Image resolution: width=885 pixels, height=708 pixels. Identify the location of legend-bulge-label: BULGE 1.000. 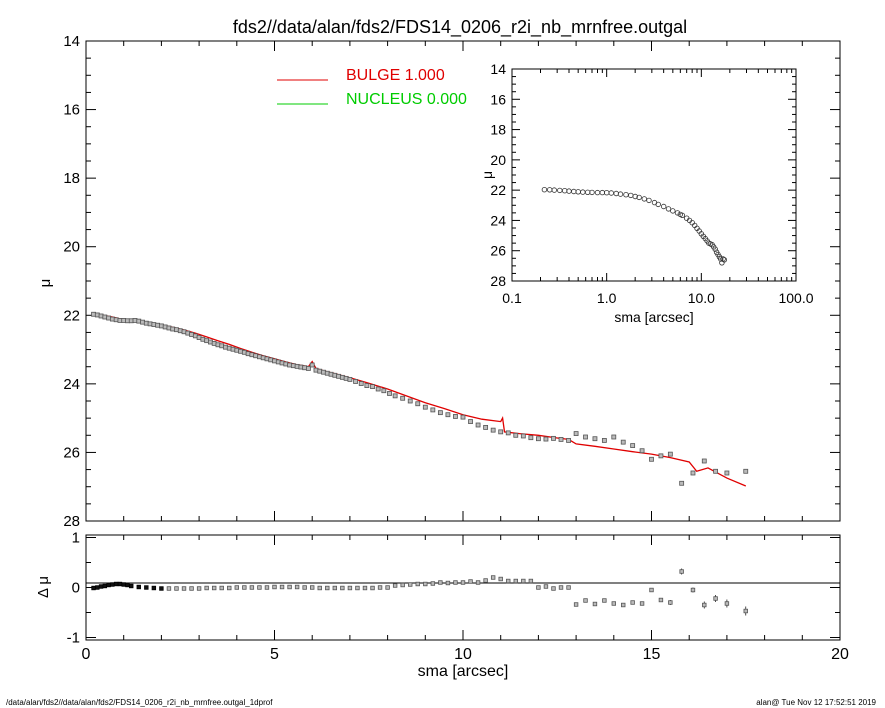
(395, 75).